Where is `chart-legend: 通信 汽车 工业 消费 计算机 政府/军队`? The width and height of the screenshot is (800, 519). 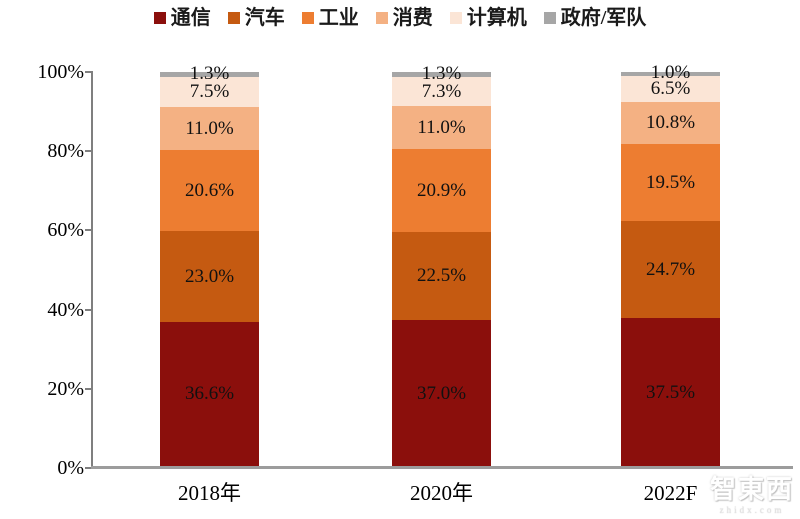 chart-legend: 通信 汽车 工业 消费 计算机 政府/军队 is located at coordinates (400, 18).